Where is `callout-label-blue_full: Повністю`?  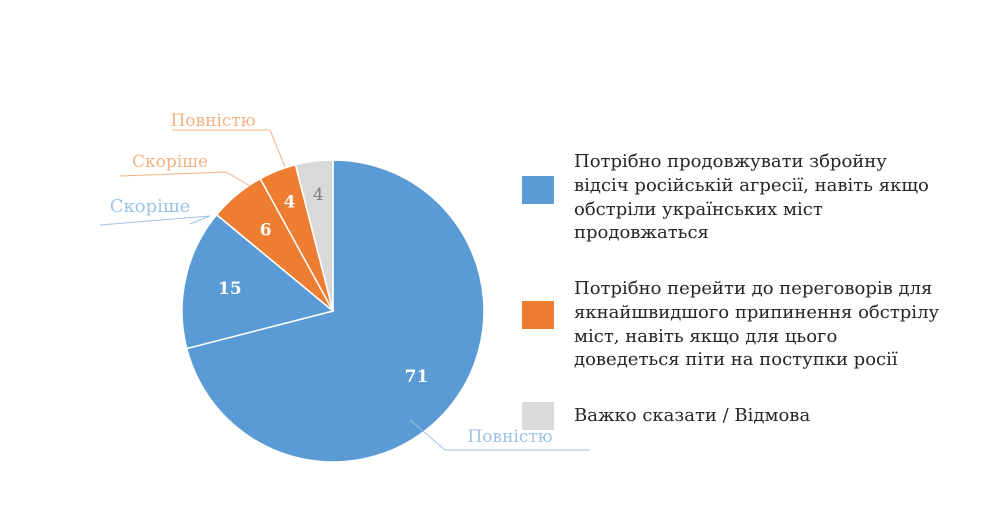 callout-label-blue_full: Повністю is located at coordinates (509, 437).